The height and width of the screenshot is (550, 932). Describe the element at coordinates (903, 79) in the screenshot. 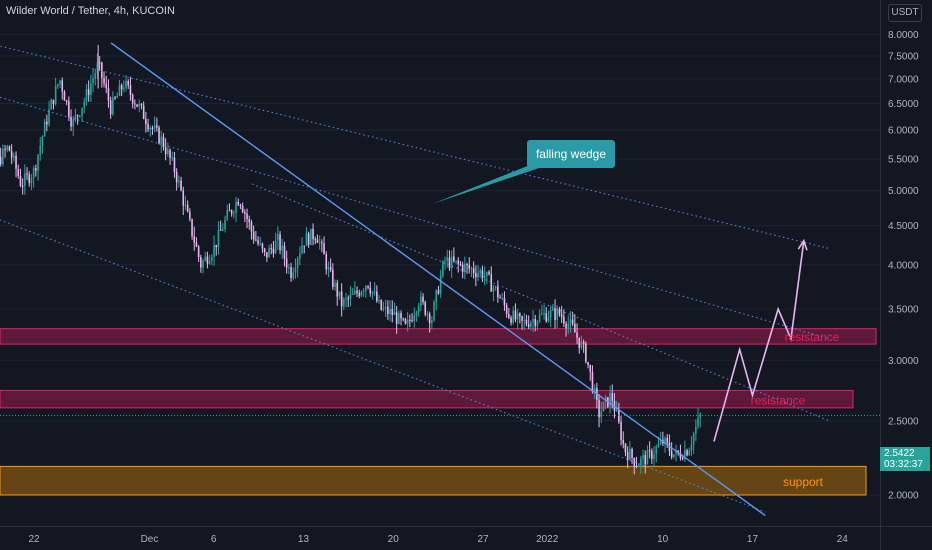

I see `price-tick-label: 7.0000` at that location.